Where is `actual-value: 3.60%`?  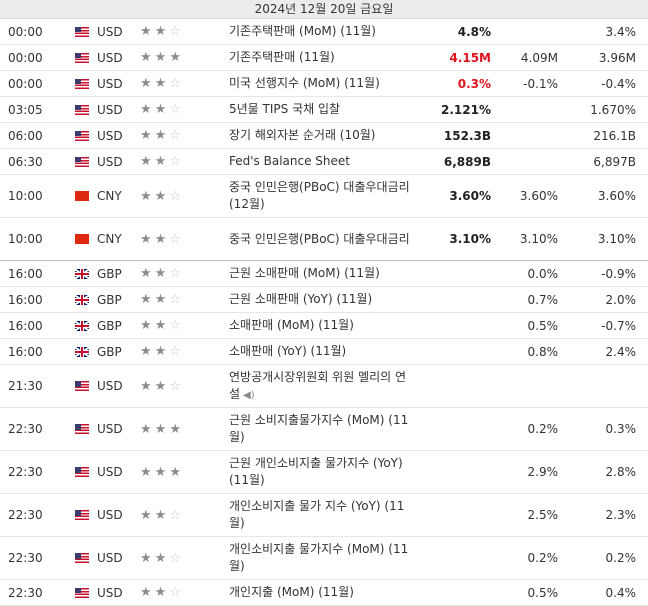 actual-value: 3.60% is located at coordinates (470, 196).